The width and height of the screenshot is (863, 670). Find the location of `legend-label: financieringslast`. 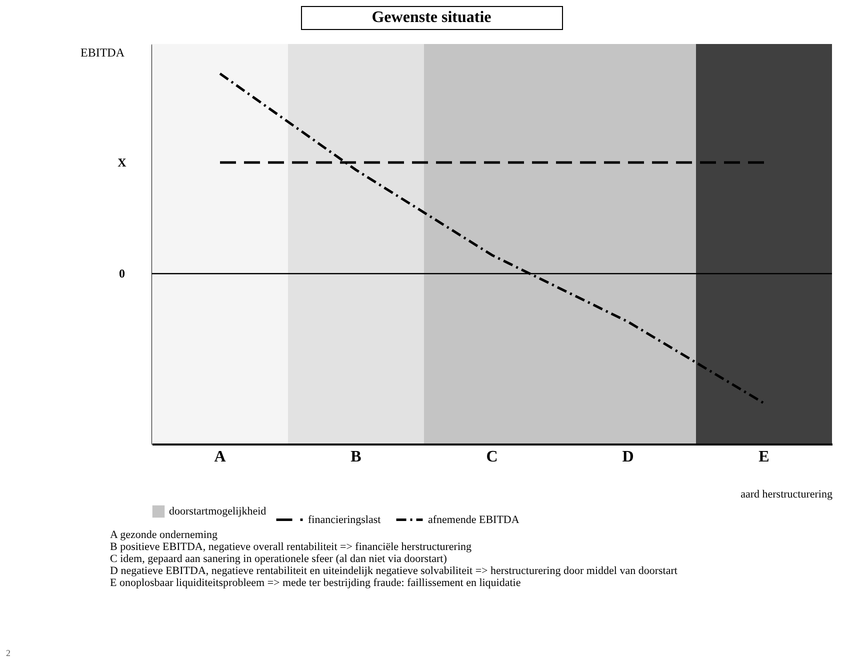

legend-label: financieringslast is located at coordinates (344, 520).